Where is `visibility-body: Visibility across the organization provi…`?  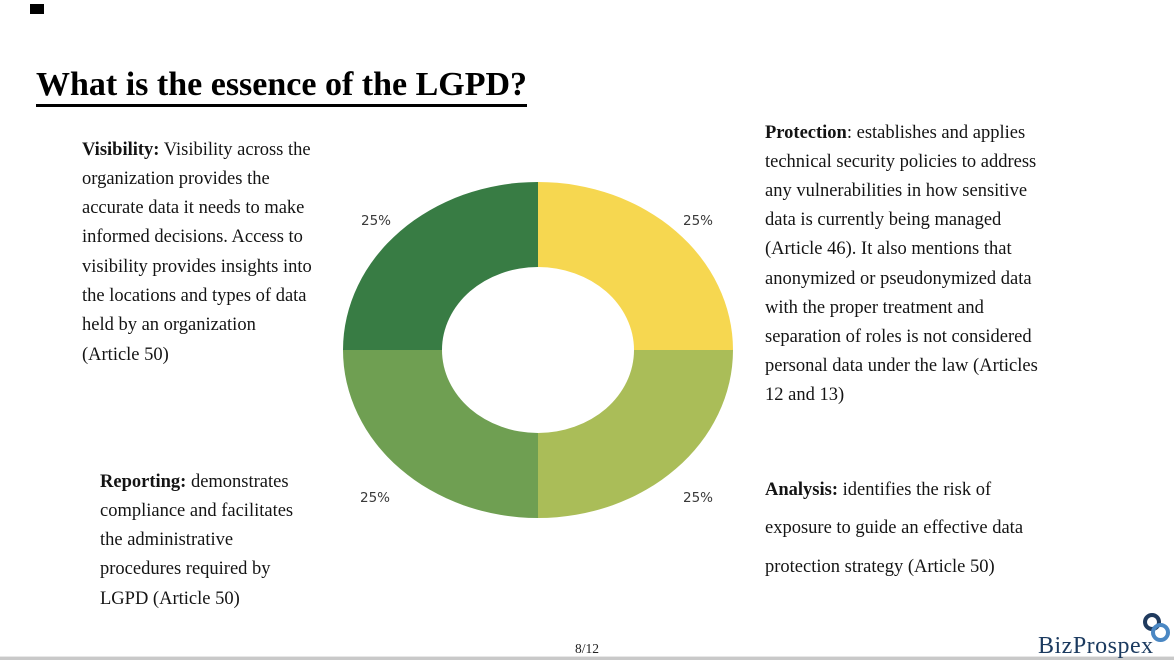 visibility-body: Visibility across the organization provi… is located at coordinates (197, 252).